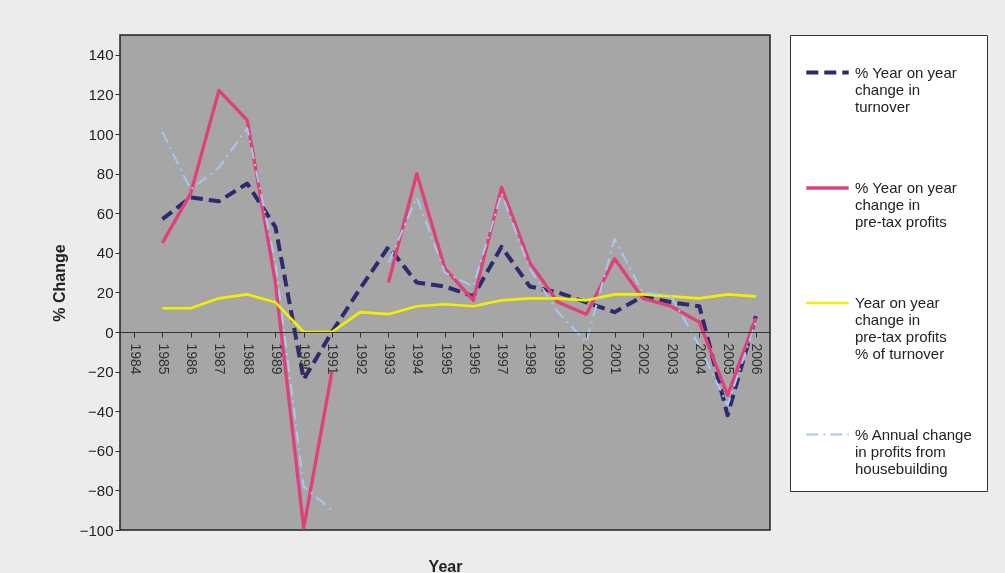 The width and height of the screenshot is (1005, 573). Describe the element at coordinates (276, 359) in the screenshot. I see `x-tick-label: 1989` at that location.